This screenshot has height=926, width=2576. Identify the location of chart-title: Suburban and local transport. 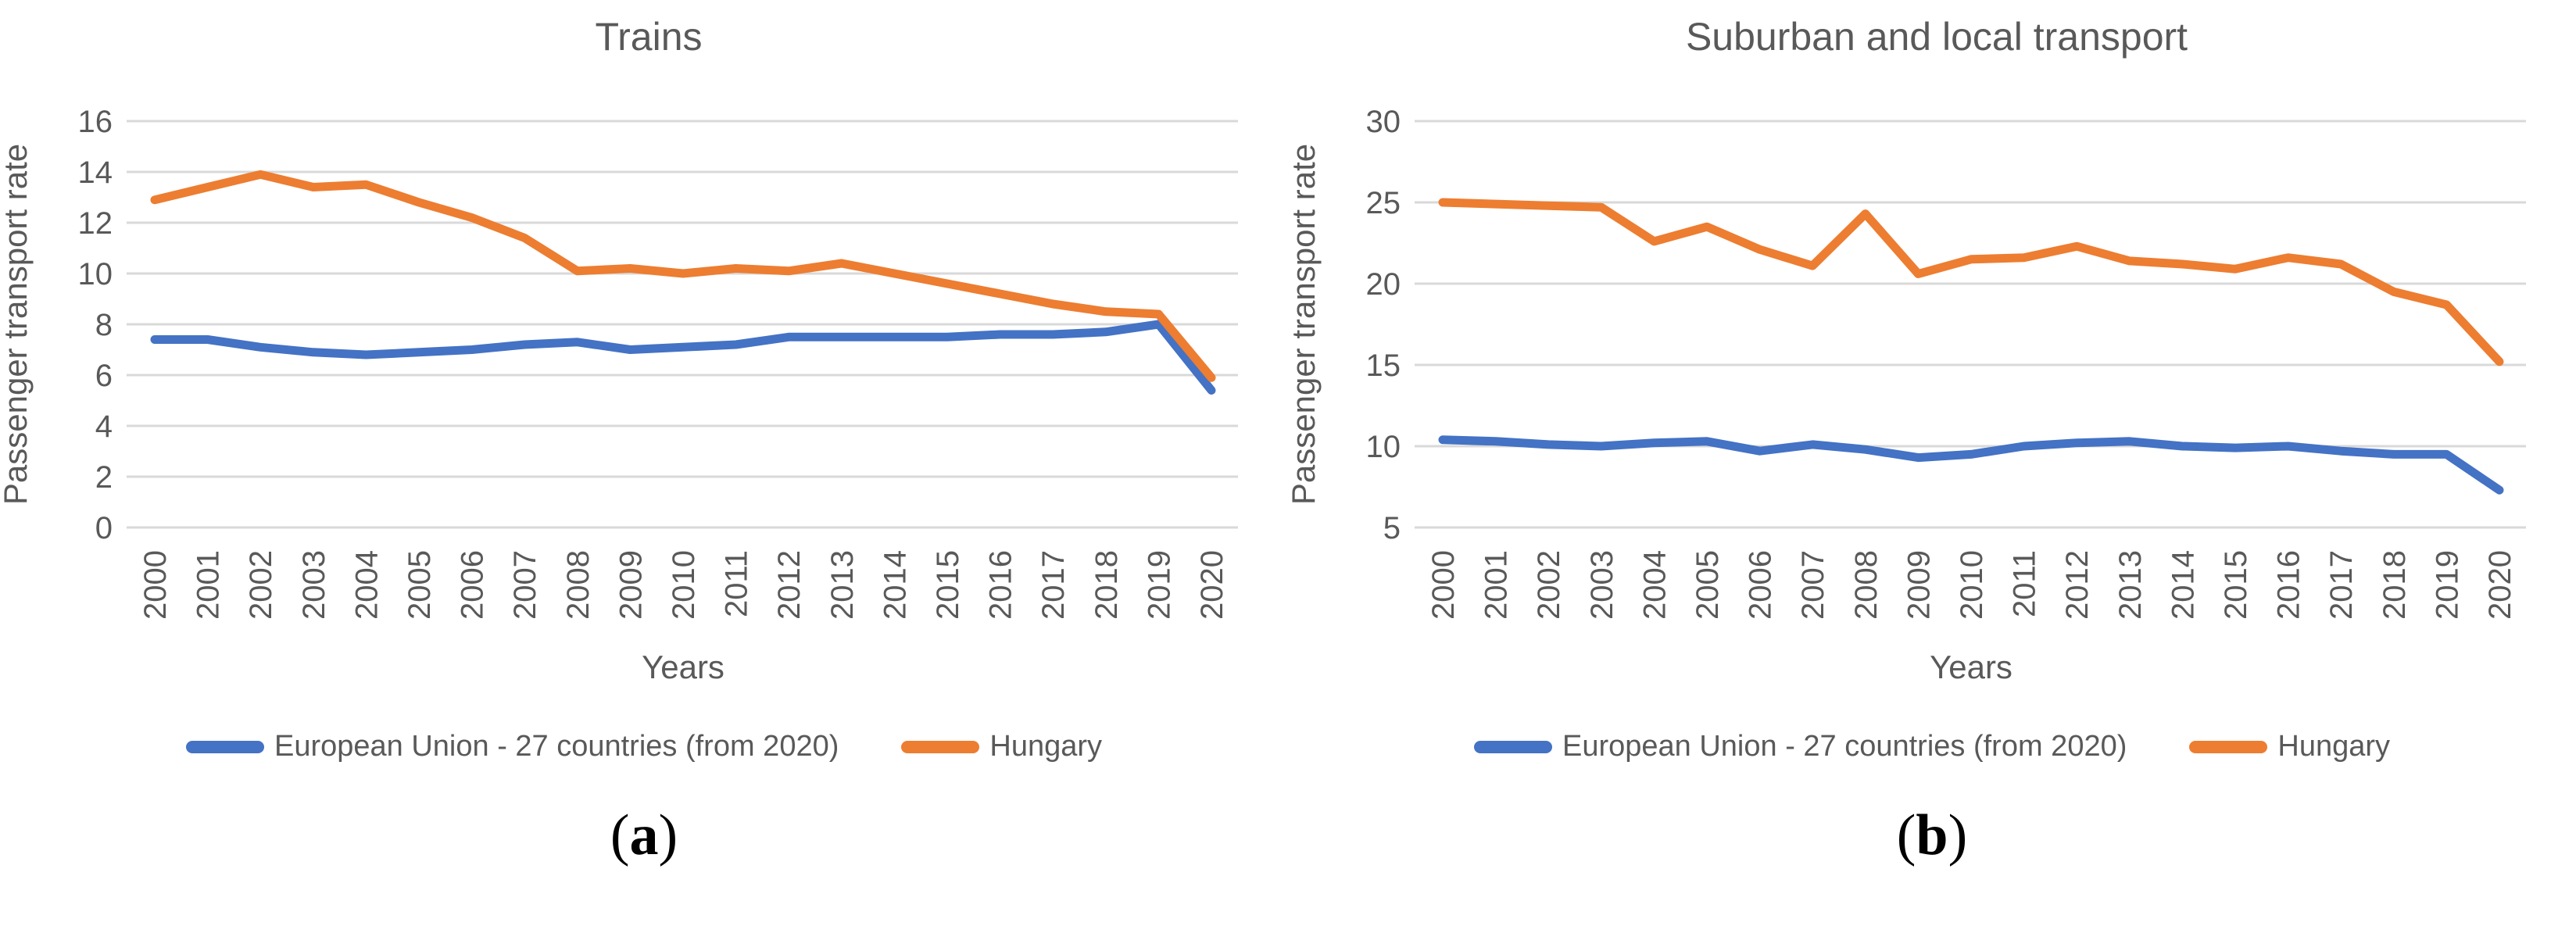
(1937, 37).